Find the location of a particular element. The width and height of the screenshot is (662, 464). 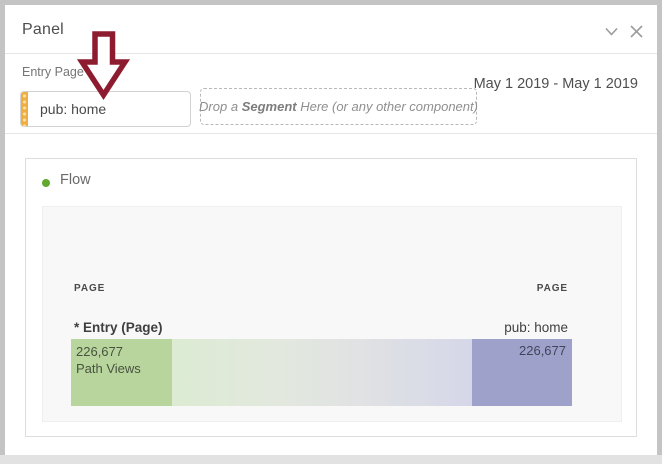

entry-page-label: Entry Page is located at coordinates (53, 72).